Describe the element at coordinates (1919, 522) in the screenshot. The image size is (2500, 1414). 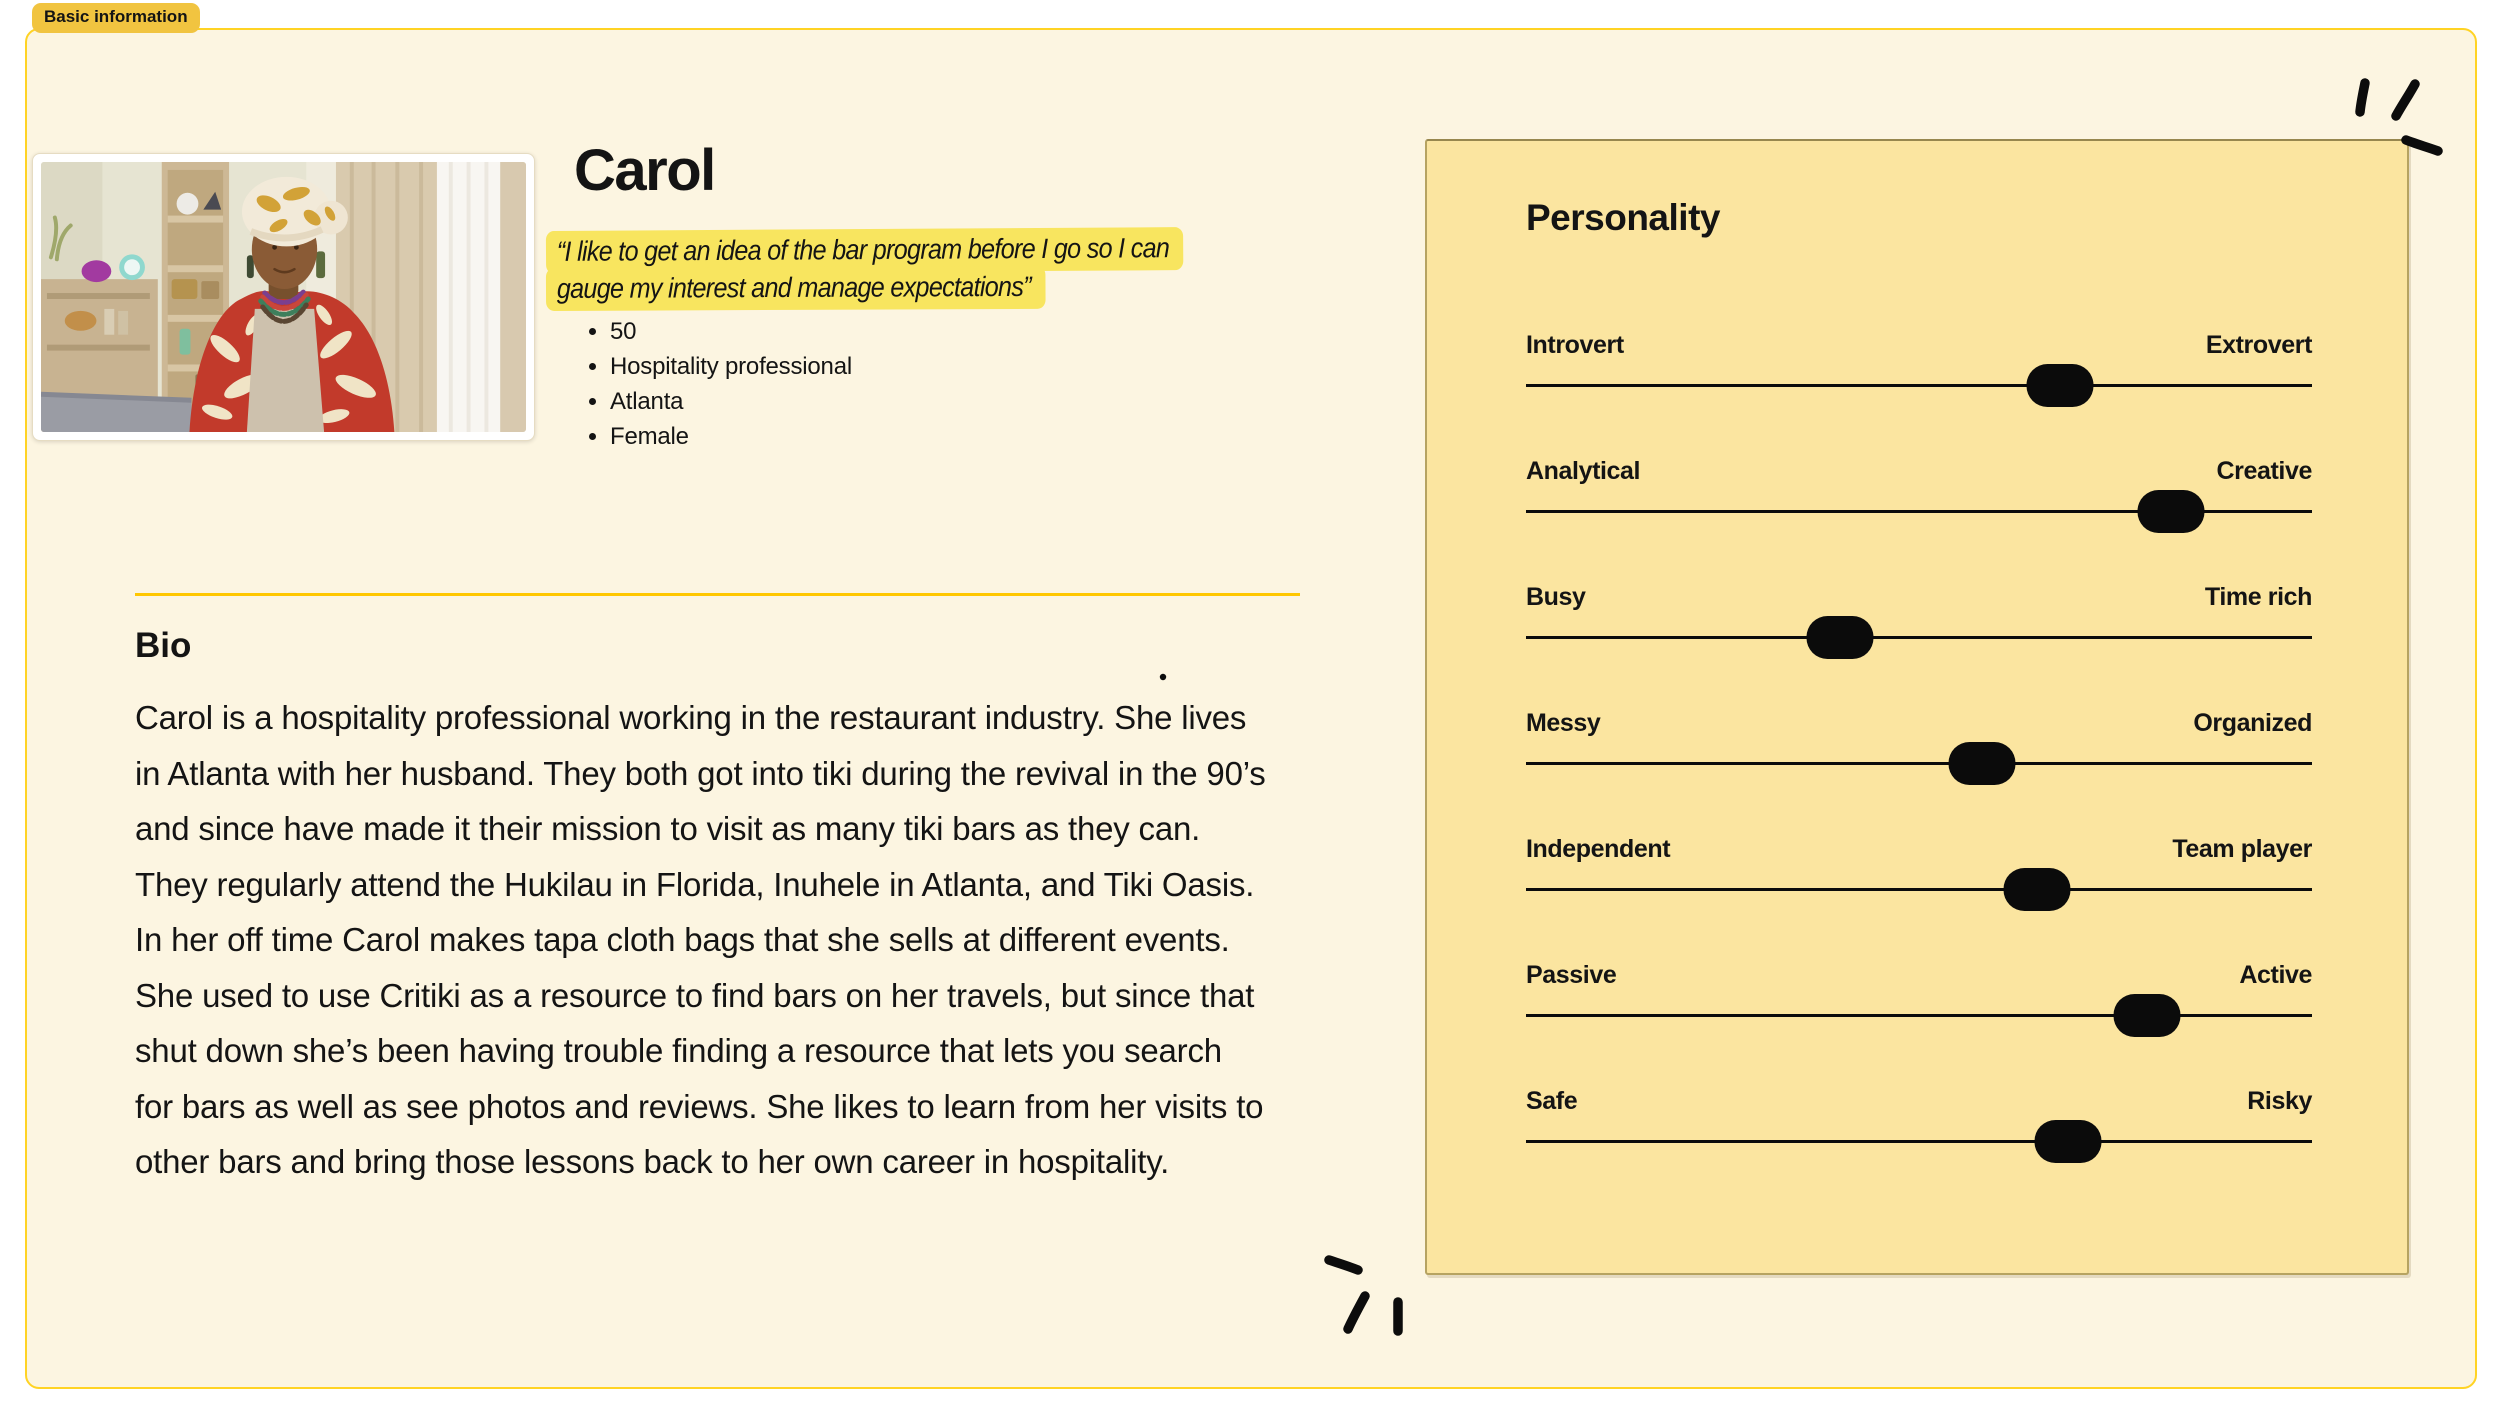
I see `personality-slider-row: Analytical Creative` at that location.